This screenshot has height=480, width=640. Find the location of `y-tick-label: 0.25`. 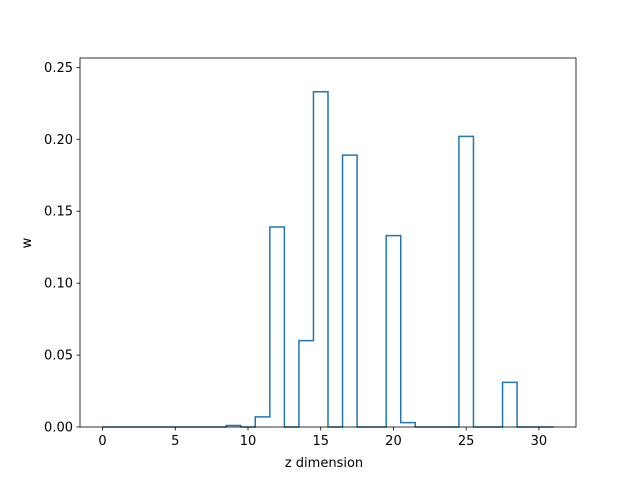

y-tick-label: 0.25 is located at coordinates (58, 68).